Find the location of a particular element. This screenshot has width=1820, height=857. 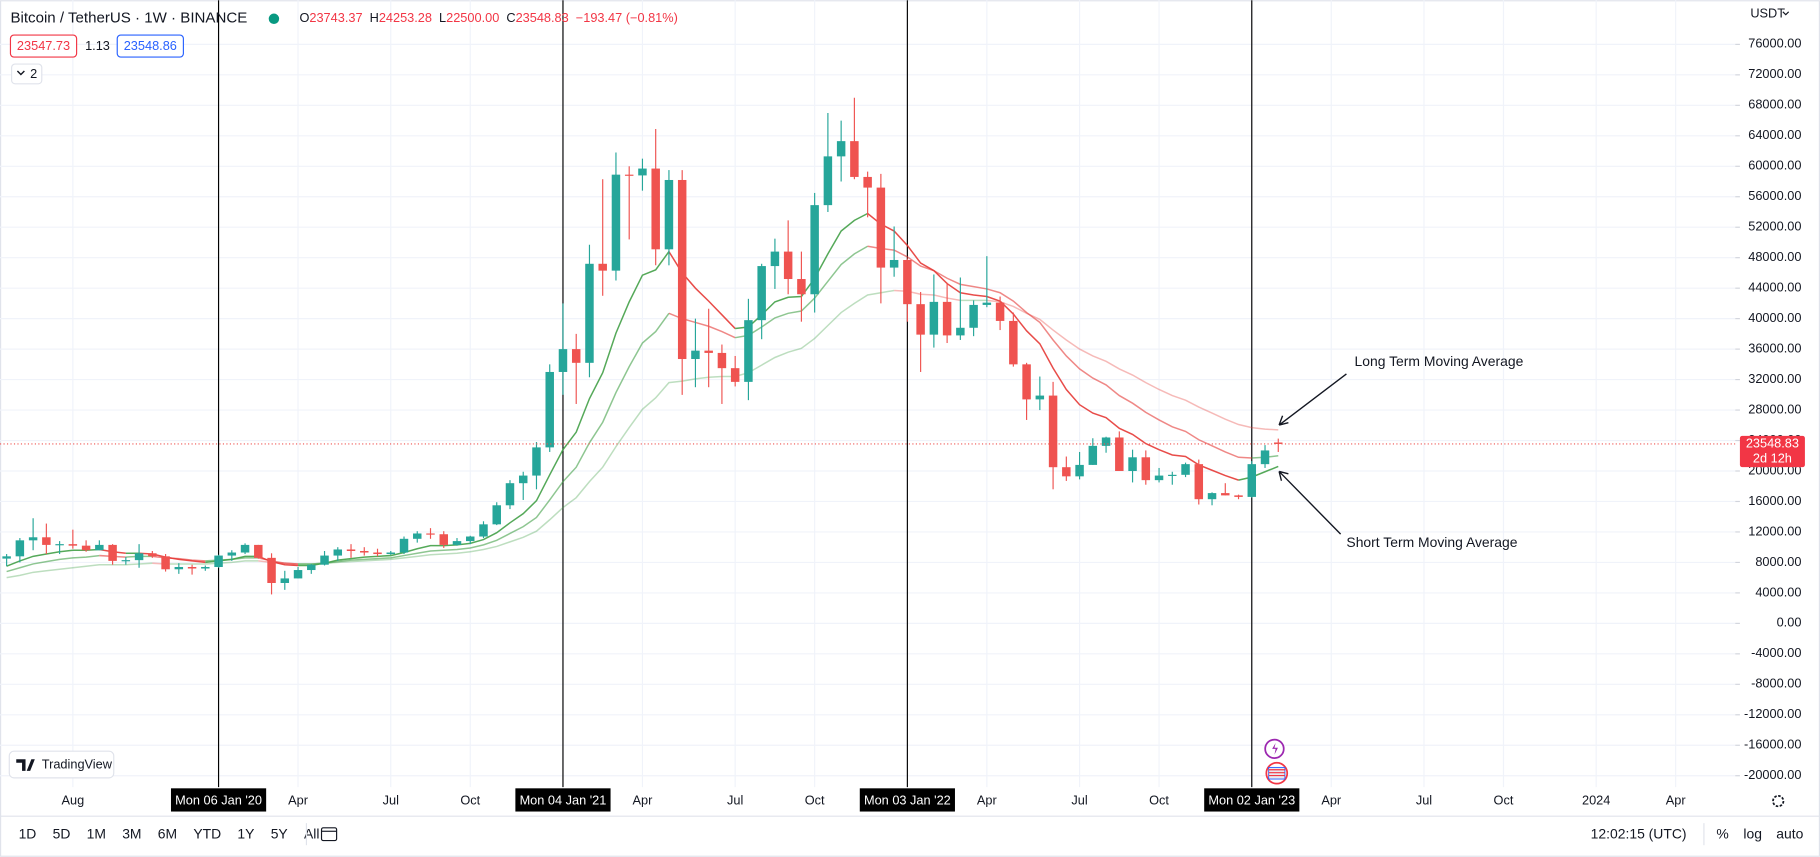

symbol-title: Bitcoin / TetherUS · 1W · BINANCE is located at coordinates (128, 18).